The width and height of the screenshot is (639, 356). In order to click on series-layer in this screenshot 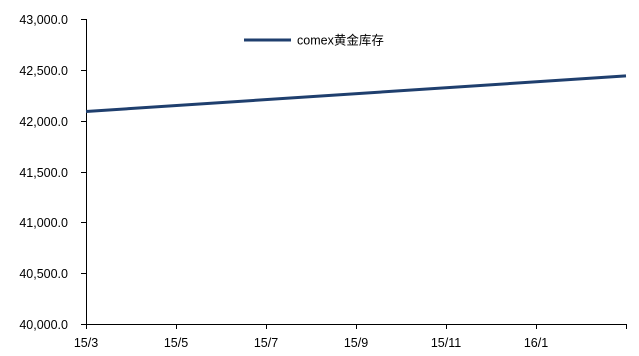, I will do `click(356, 93)`.